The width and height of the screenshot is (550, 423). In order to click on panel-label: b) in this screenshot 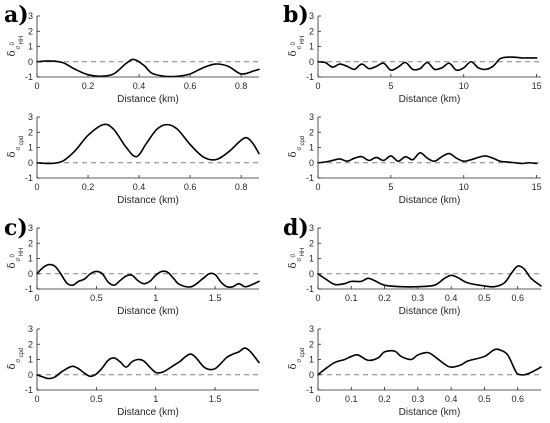, I will do `click(296, 15)`.